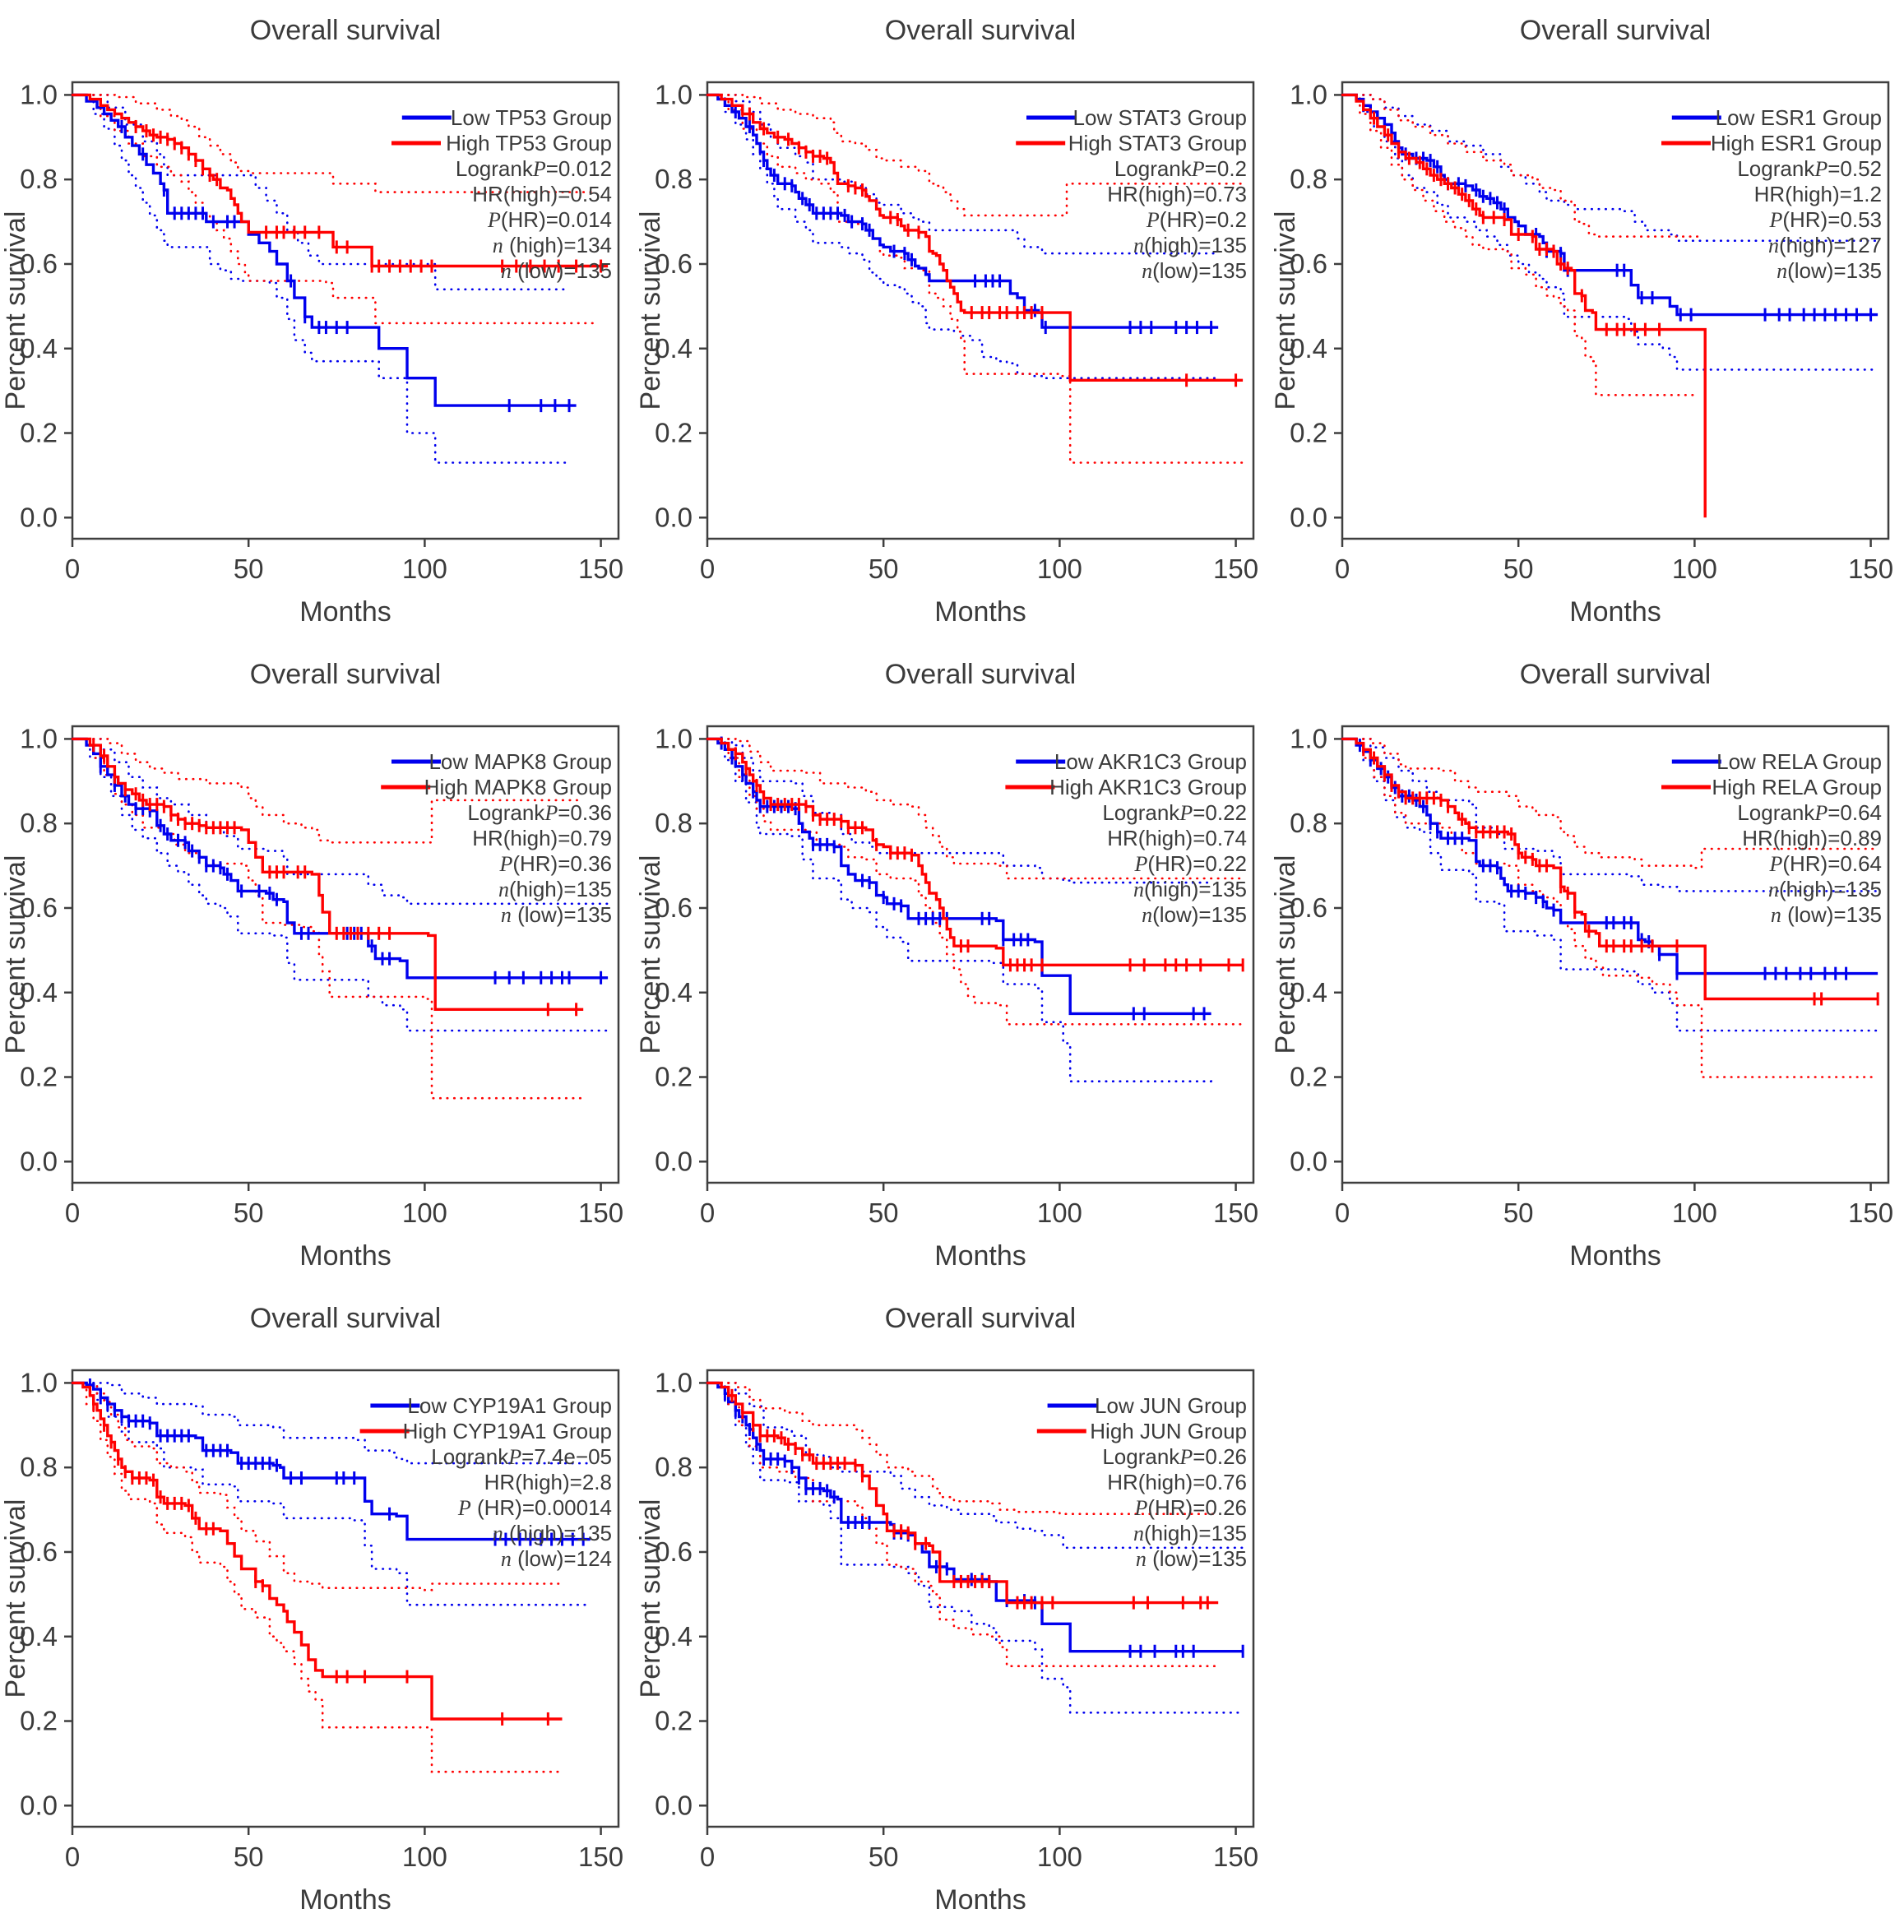 This screenshot has width=1904, height=1932. Describe the element at coordinates (1196, 220) in the screenshot. I see `stat-line: P(HR)=0.2` at that location.